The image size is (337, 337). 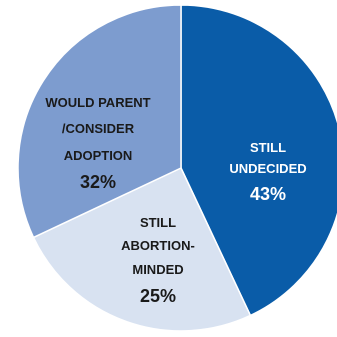 What do you see at coordinates (158, 245) in the screenshot?
I see `label-line: ABORTION-` at bounding box center [158, 245].